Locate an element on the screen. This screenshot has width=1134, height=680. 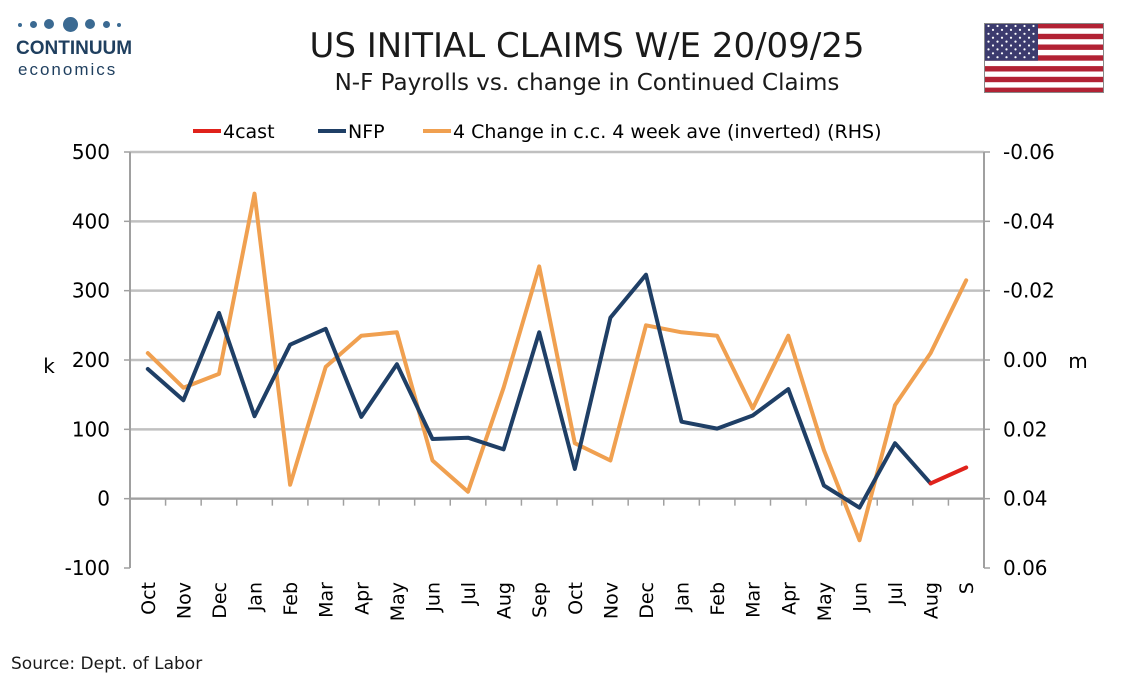
y2-tick-label: 0.00 is located at coordinates (1025, 360).